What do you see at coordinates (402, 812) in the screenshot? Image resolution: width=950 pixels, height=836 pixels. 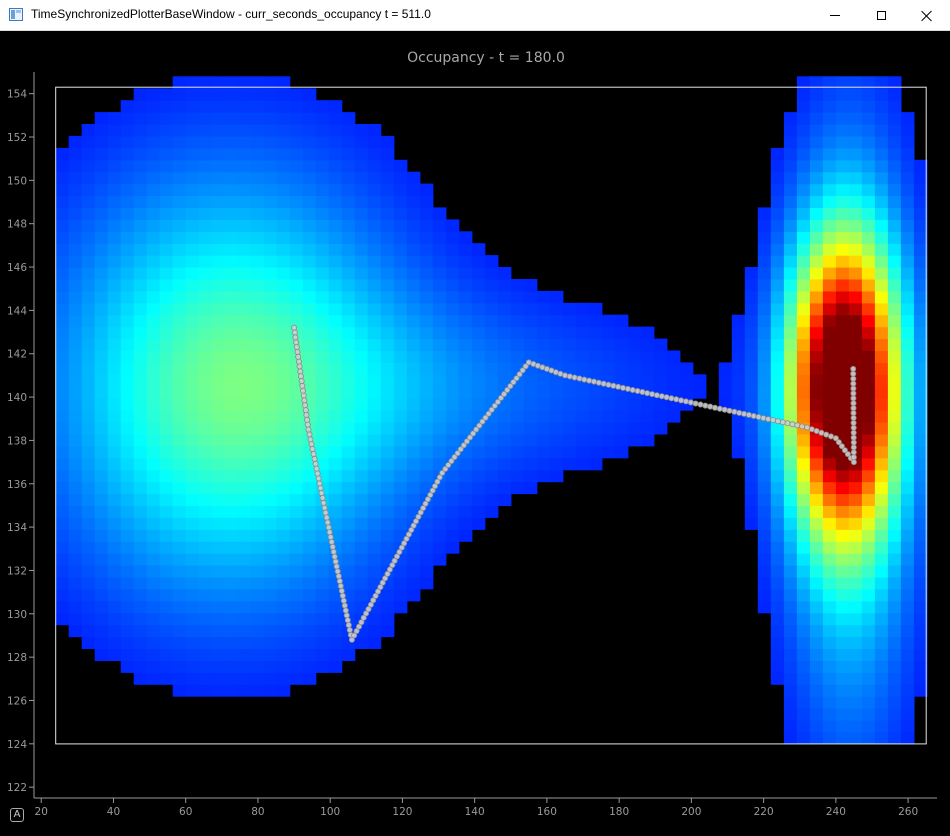 I see `x-tick-label: 120` at bounding box center [402, 812].